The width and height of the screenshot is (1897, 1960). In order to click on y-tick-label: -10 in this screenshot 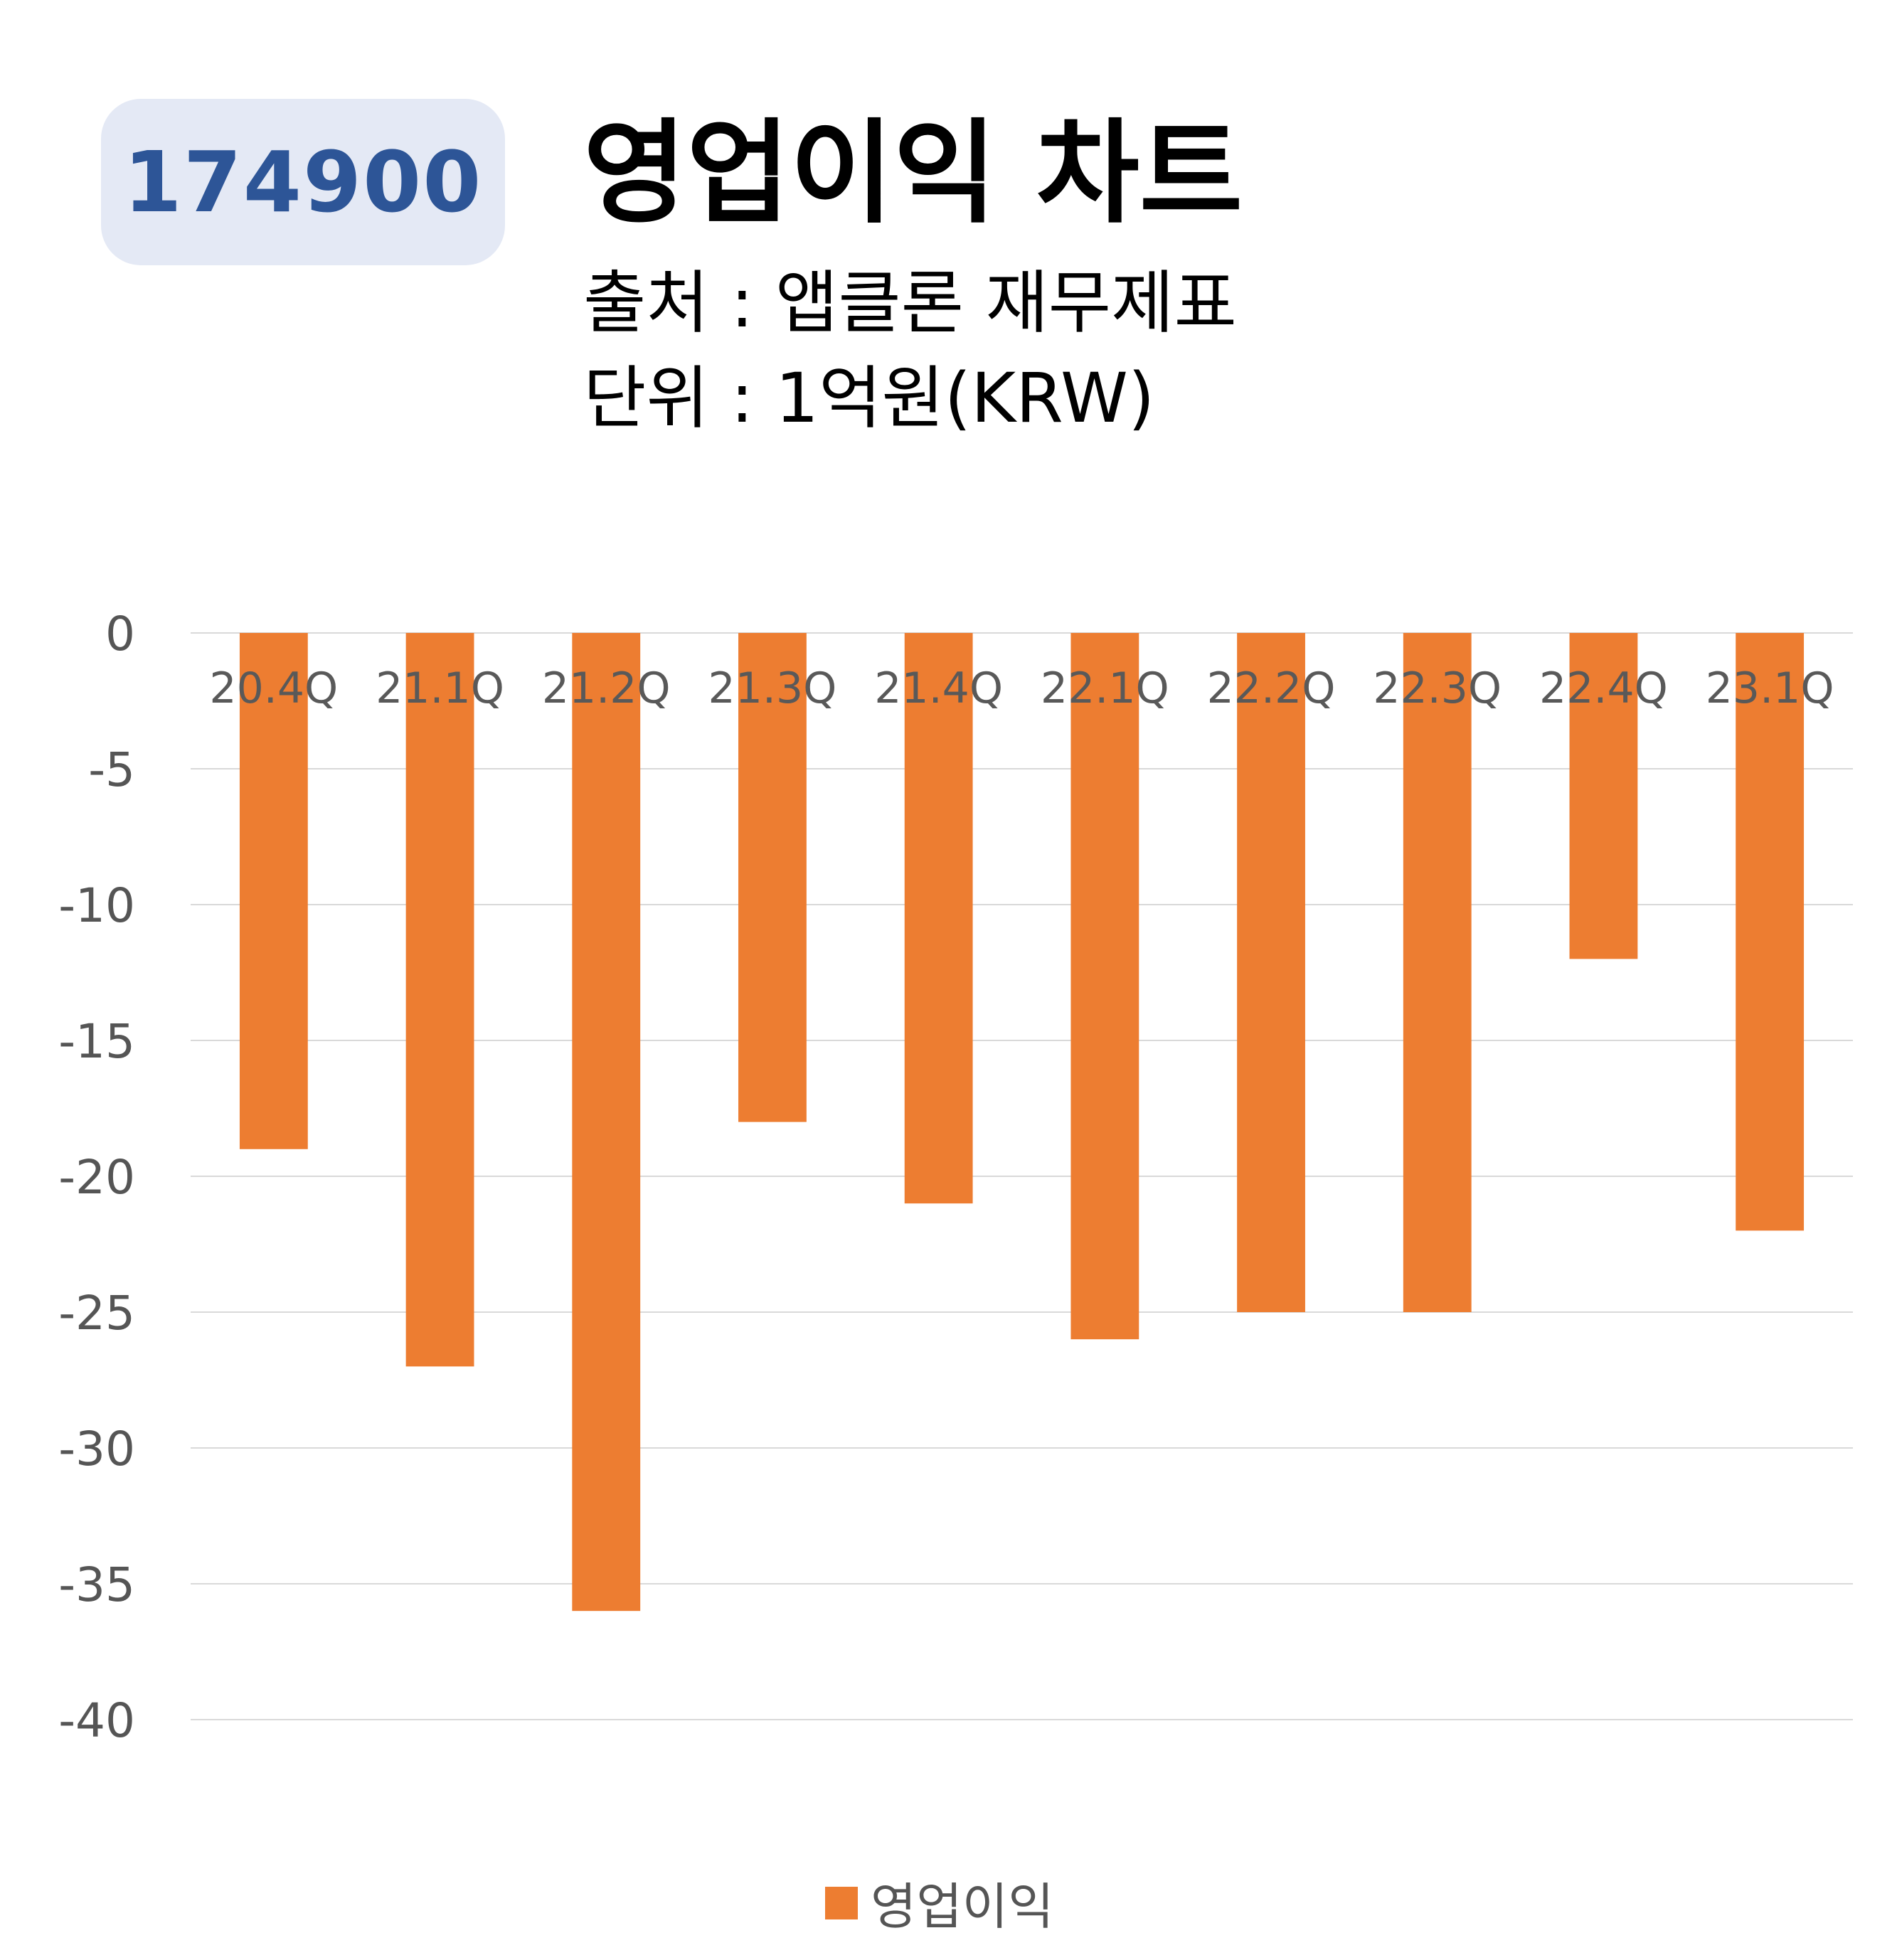, I will do `click(97, 905)`.